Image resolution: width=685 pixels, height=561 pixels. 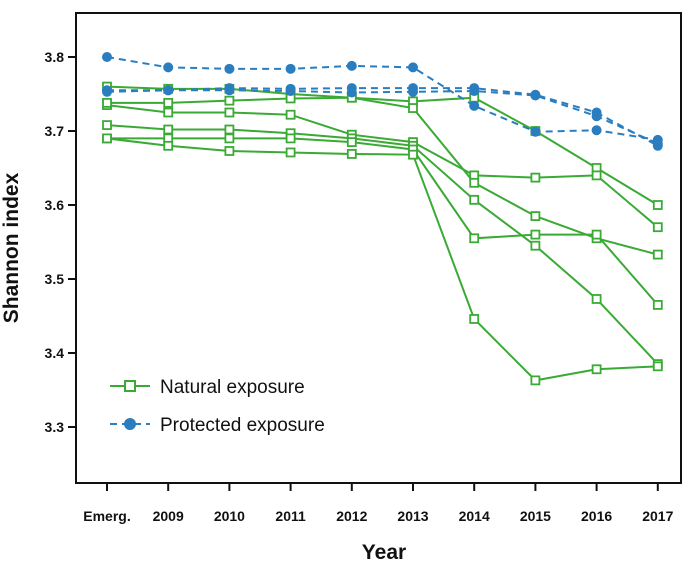 What do you see at coordinates (229, 516) in the screenshot?
I see `x-tick-label: 2010` at bounding box center [229, 516].